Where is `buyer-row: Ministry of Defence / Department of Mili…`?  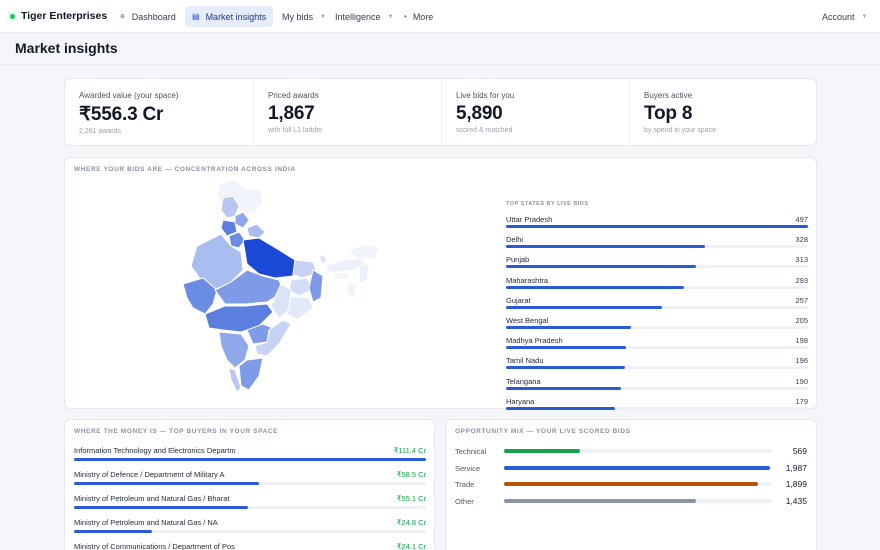
buyer-row: Ministry of Defence / Department of Mili… is located at coordinates (250, 482).